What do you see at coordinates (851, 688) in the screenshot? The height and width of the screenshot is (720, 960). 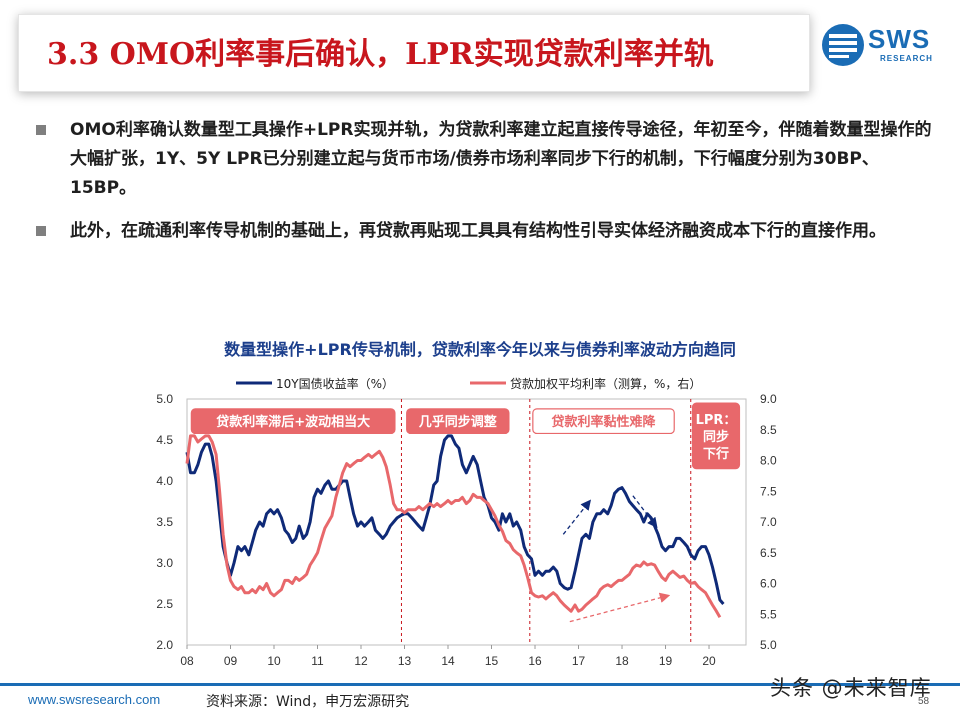 I see `watermark: 头条 @未来智库` at bounding box center [851, 688].